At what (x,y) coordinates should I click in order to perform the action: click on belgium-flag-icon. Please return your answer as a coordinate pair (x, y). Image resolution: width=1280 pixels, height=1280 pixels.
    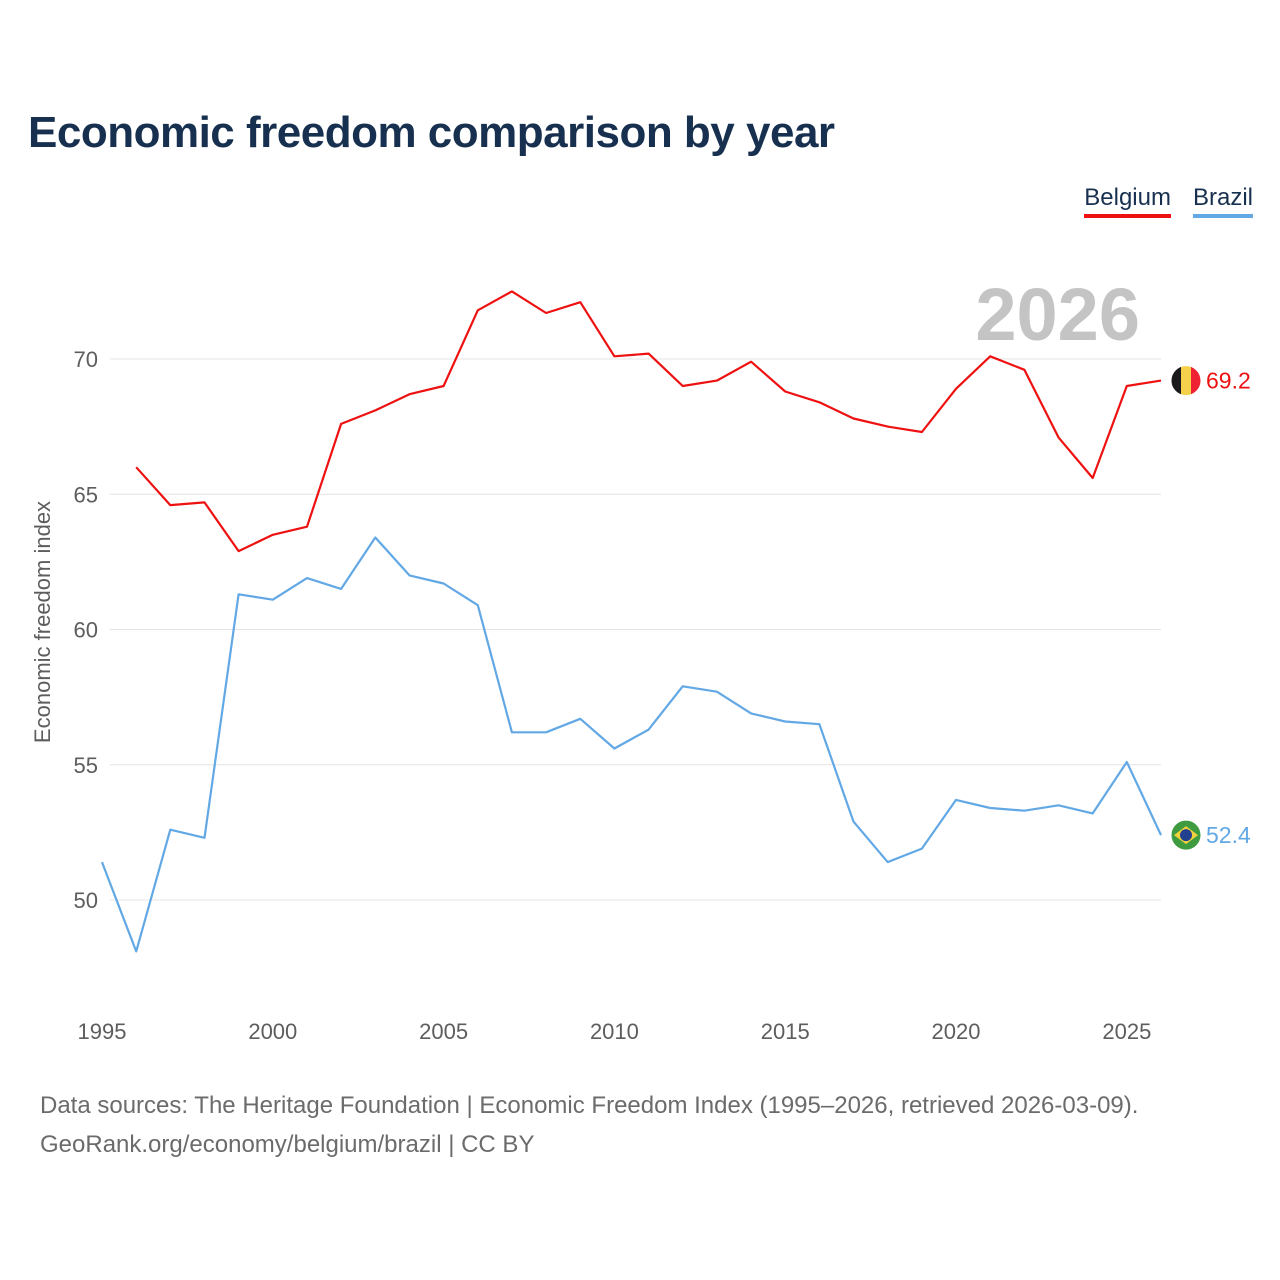
    Looking at the image, I should click on (1186, 380).